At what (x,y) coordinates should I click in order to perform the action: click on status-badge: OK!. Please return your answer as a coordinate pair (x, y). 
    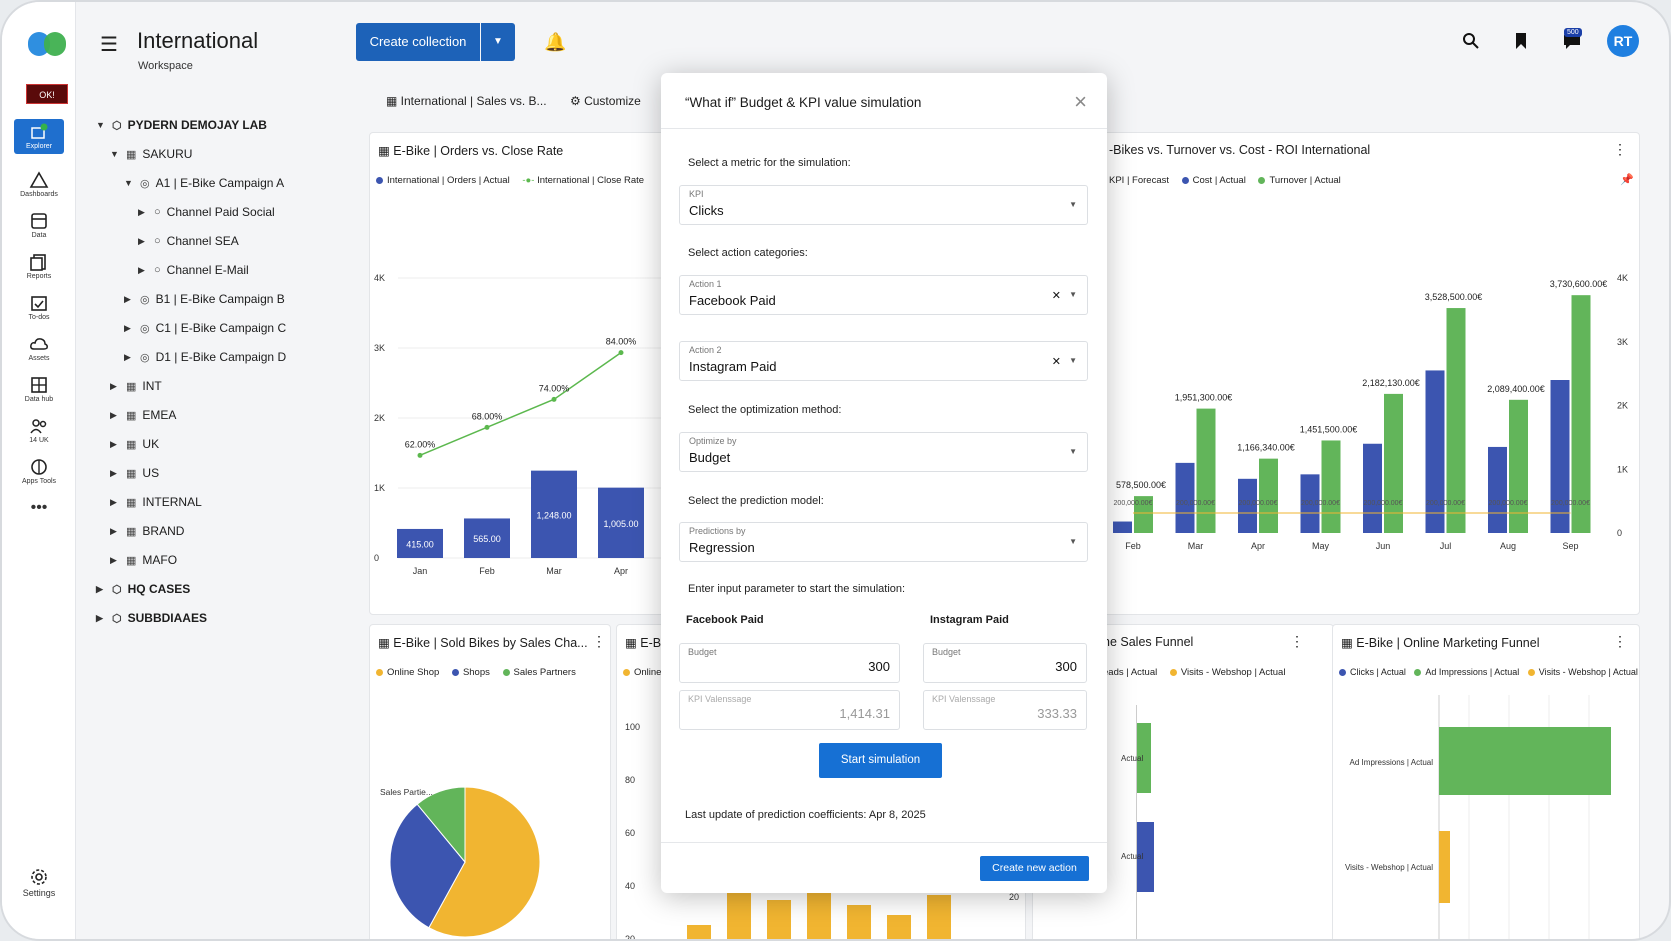
    Looking at the image, I should click on (47, 94).